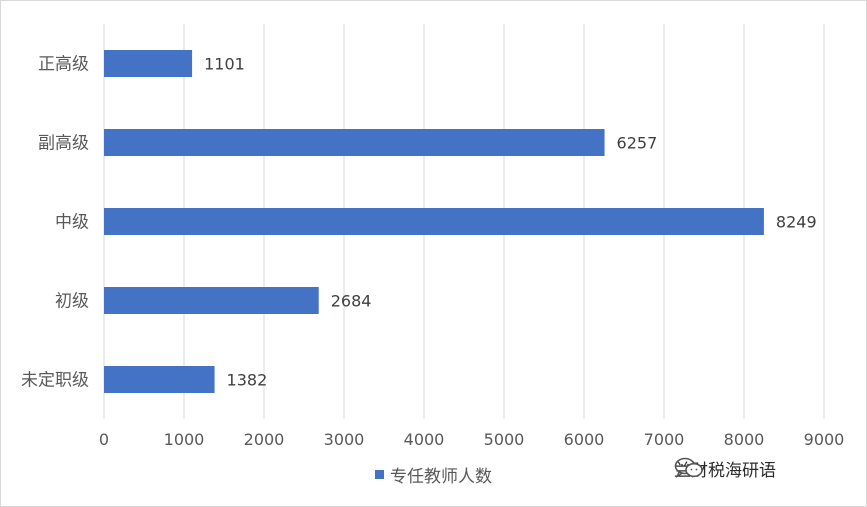 The height and width of the screenshot is (507, 867). Describe the element at coordinates (344, 439) in the screenshot. I see `x-tick-label: 3000` at that location.